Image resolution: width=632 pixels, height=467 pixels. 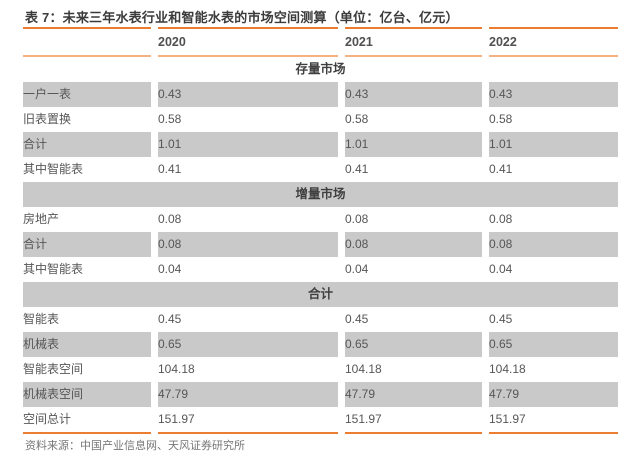 What do you see at coordinates (413, 119) in the screenshot?
I see `value-cell-2021: 0.58` at bounding box center [413, 119].